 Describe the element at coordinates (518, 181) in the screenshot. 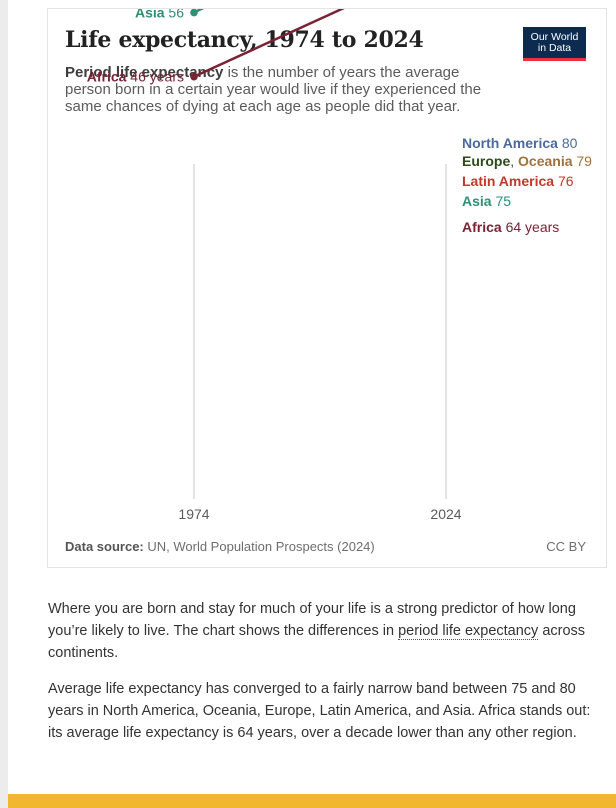

I see `label-2024-latin-america: Latin America 76` at that location.